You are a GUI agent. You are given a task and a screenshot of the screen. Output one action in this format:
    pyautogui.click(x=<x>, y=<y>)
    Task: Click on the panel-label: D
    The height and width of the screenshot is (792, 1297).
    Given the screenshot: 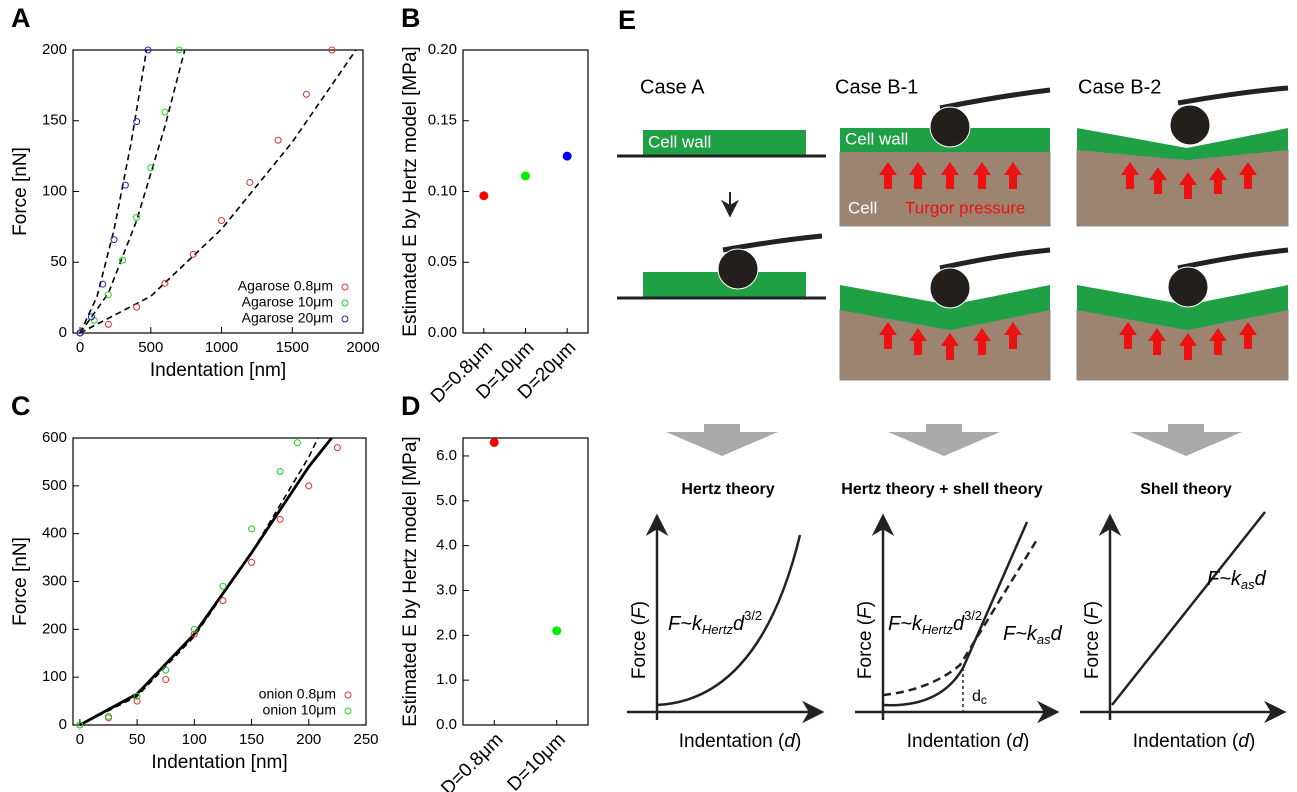 What is the action you would take?
    pyautogui.click(x=411, y=406)
    